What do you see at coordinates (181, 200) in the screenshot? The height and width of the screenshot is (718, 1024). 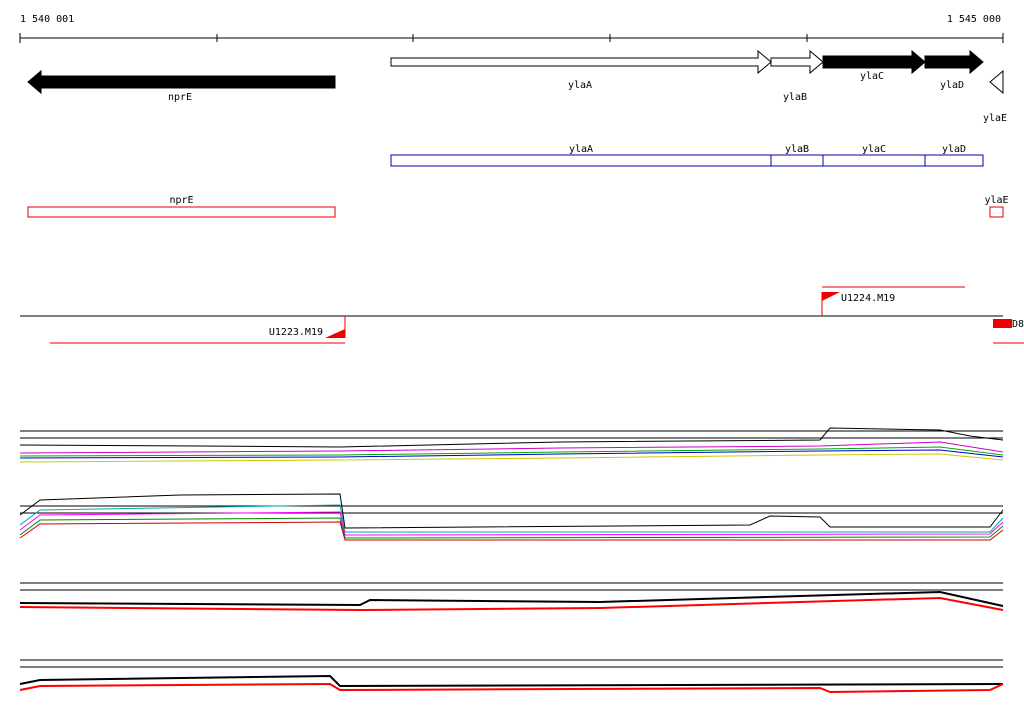 I see `terminator-label: nprE` at bounding box center [181, 200].